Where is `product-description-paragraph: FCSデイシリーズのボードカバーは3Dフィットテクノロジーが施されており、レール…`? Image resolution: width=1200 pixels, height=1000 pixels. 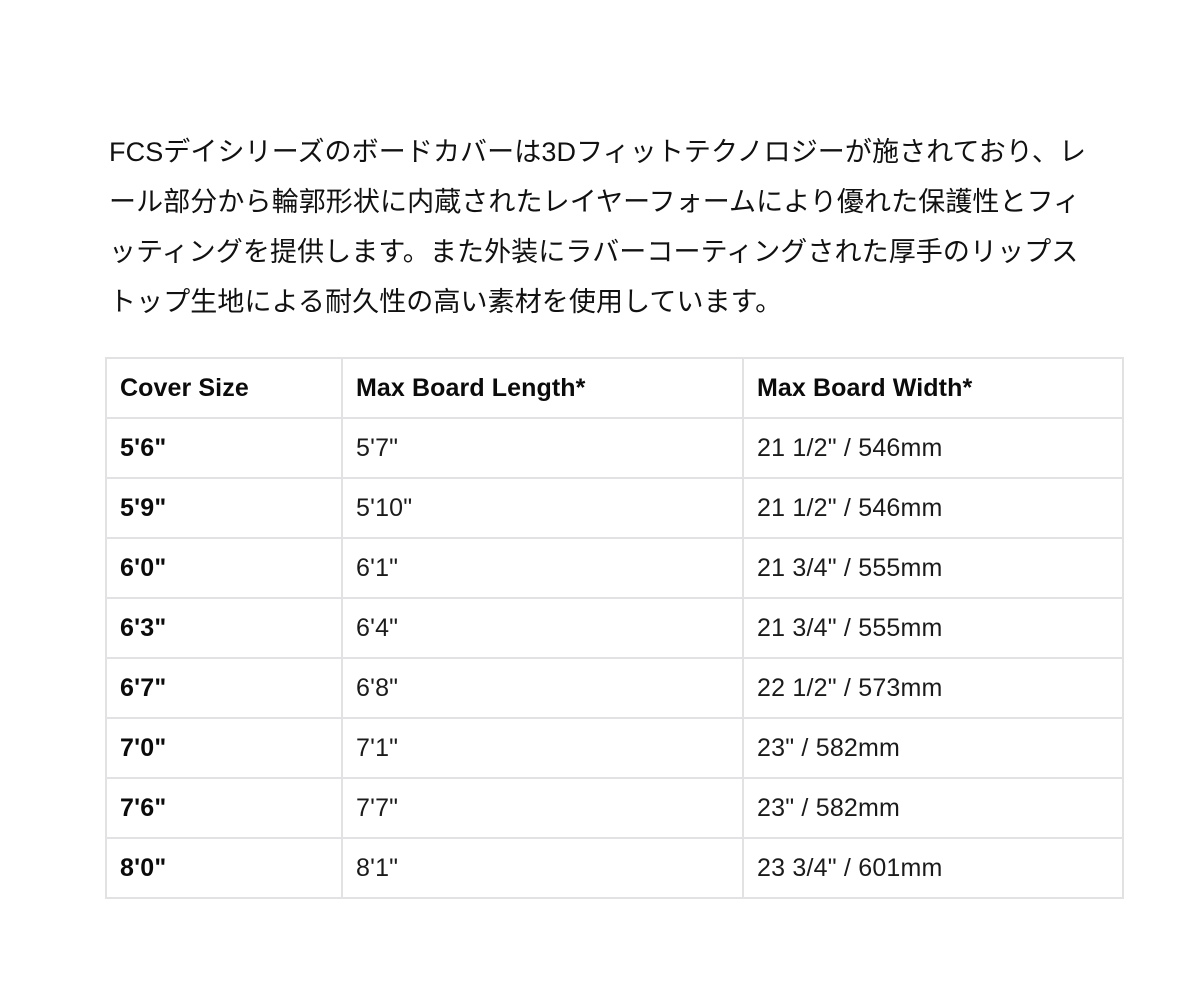
product-description-paragraph: FCSデイシリーズのボードカバーは3Dフィットテクノロジーが施されており、レール… is located at coordinates (598, 227).